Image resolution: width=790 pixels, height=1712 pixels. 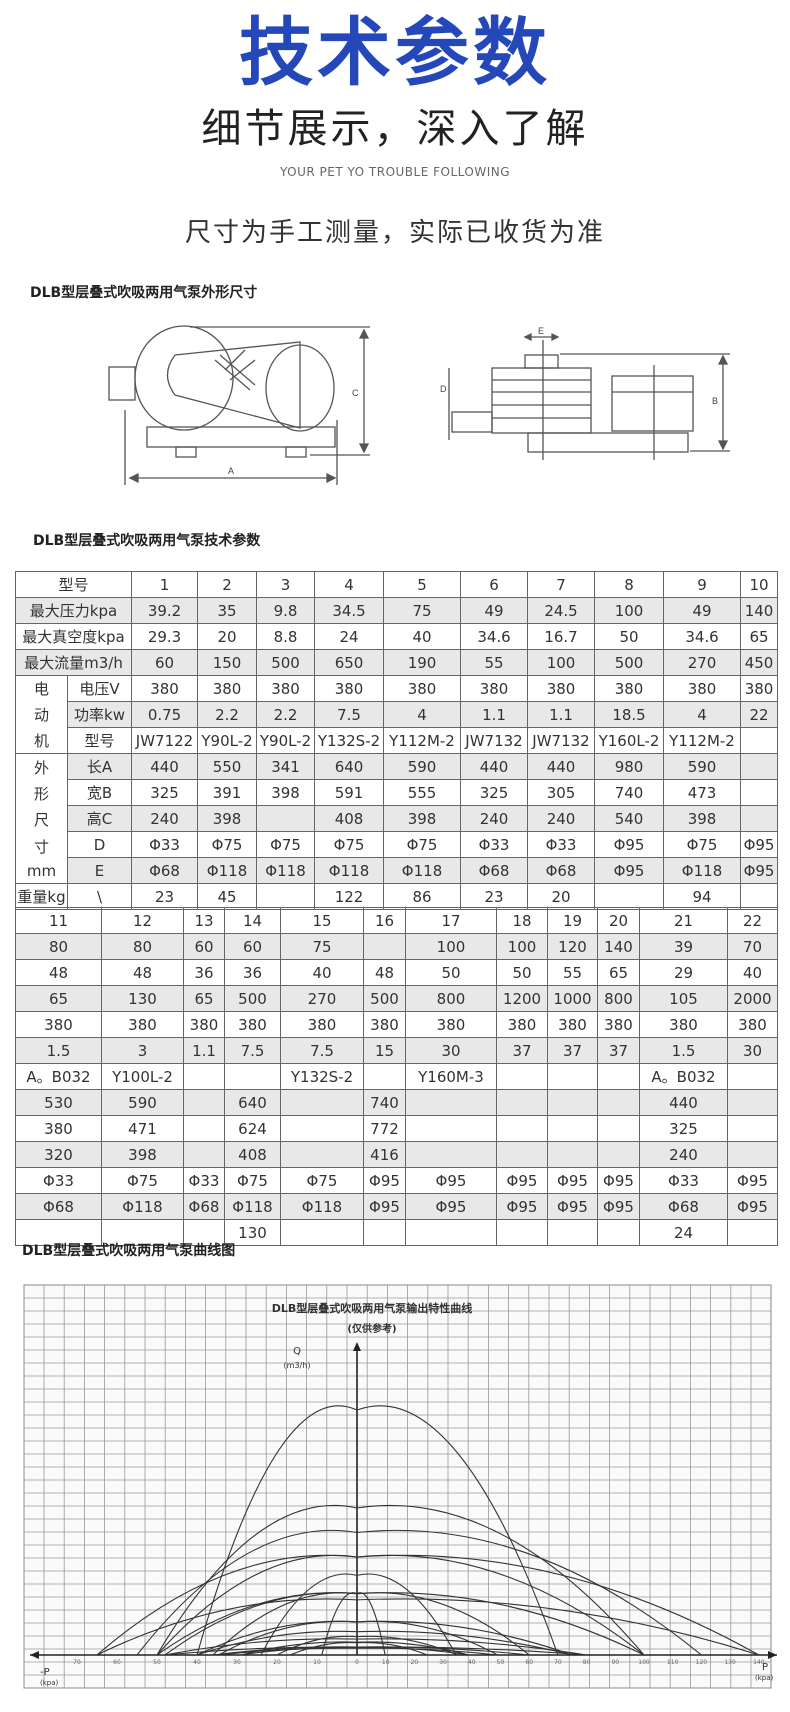 I want to click on row-sublabel: \, so click(x=99, y=896).